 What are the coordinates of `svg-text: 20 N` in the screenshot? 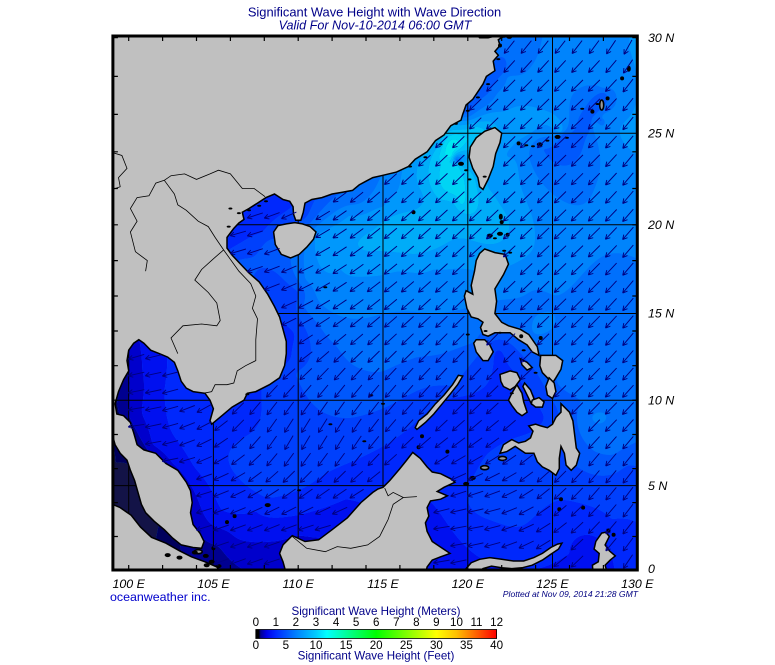 It's located at (660, 225).